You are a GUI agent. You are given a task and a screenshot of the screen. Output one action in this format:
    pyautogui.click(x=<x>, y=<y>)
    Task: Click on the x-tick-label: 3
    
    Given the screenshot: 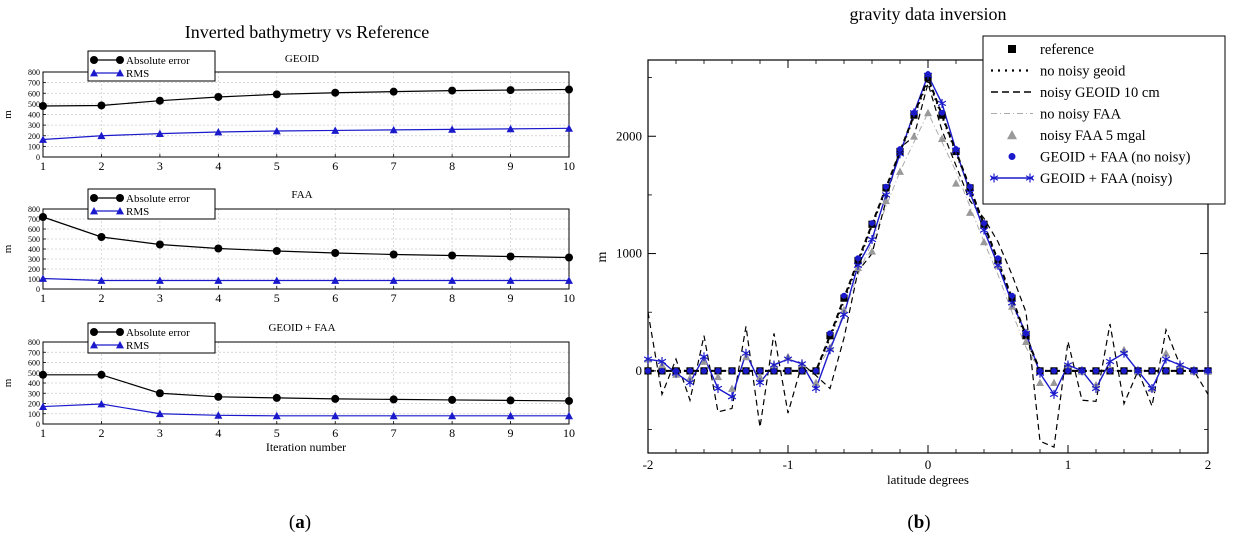 What is the action you would take?
    pyautogui.click(x=160, y=166)
    